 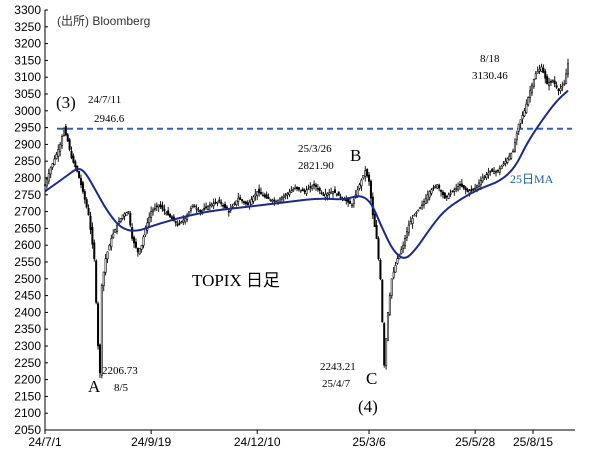 What do you see at coordinates (27, 396) in the screenshot?
I see `y-tick-label: 2150` at bounding box center [27, 396].